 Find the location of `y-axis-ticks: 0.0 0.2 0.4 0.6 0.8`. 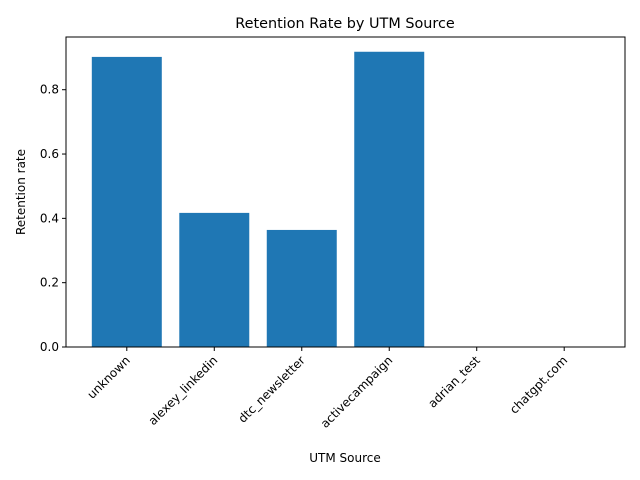

y-axis-ticks: 0.0 0.2 0.4 0.6 0.8 is located at coordinates (53, 218).